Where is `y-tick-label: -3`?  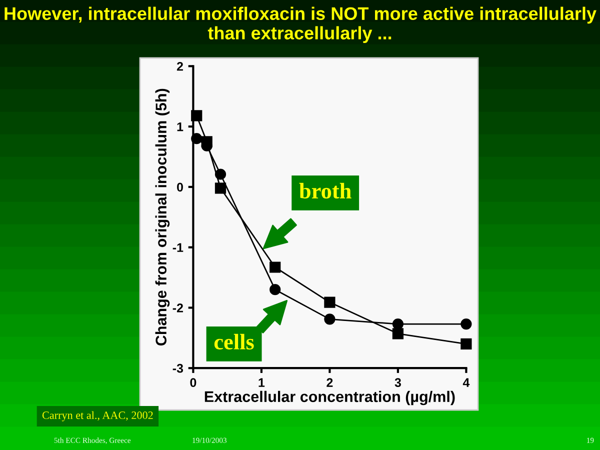 y-tick-label: -3 is located at coordinates (178, 368).